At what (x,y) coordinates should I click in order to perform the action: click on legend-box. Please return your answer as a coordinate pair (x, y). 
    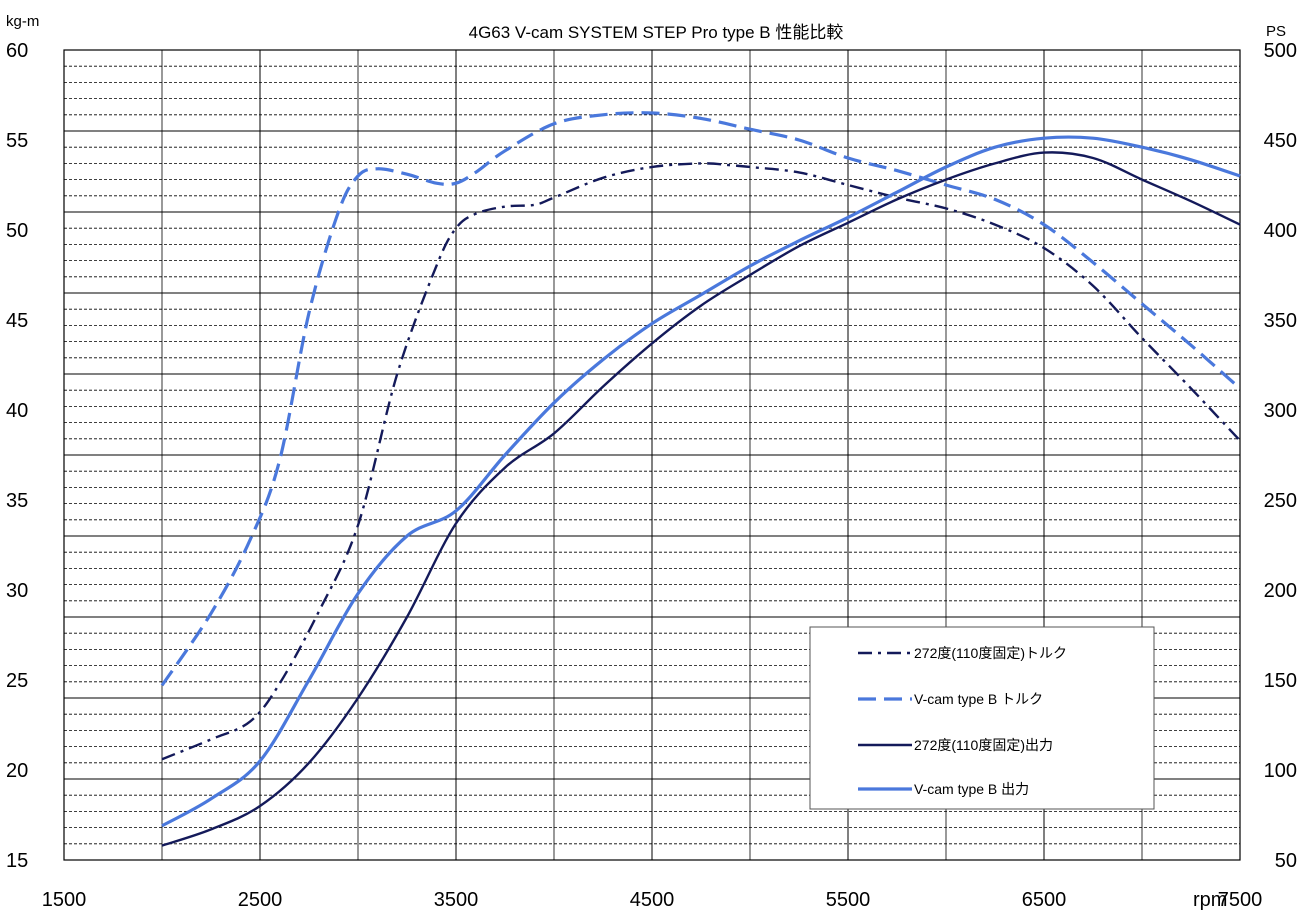
    Looking at the image, I should click on (982, 718).